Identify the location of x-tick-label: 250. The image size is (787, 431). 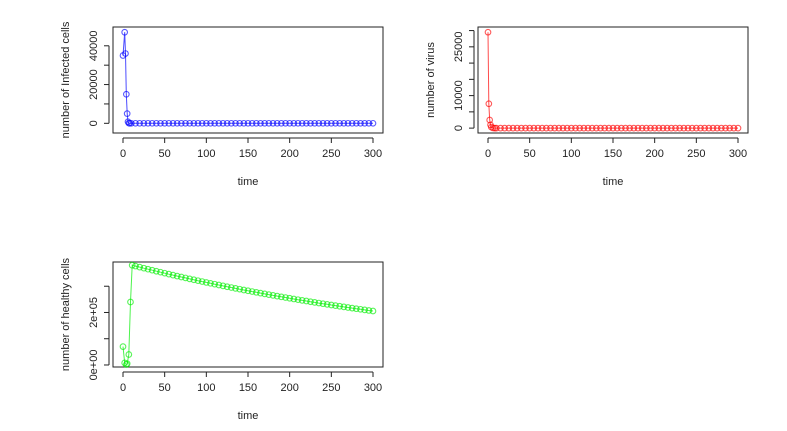
(331, 388).